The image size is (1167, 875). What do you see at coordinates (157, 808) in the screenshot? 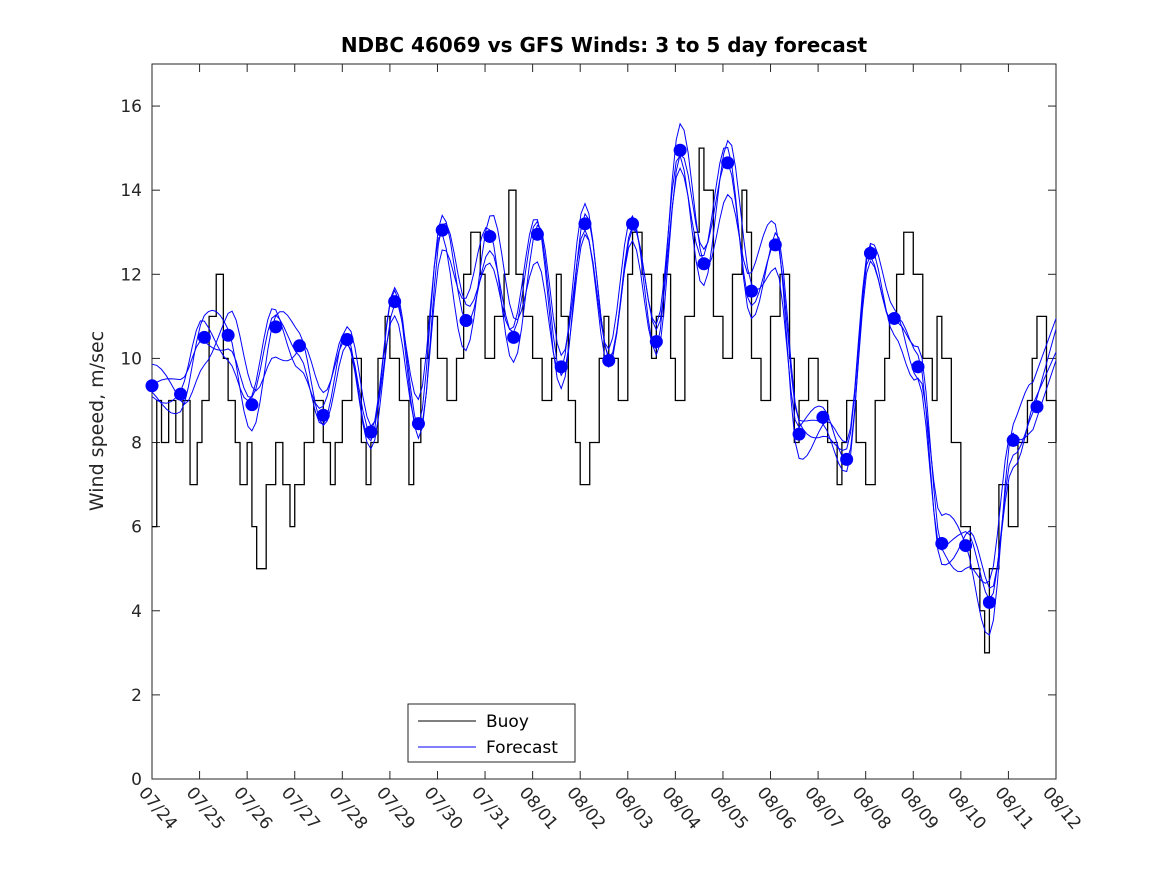
I see `x-tick-label: 07/24` at bounding box center [157, 808].